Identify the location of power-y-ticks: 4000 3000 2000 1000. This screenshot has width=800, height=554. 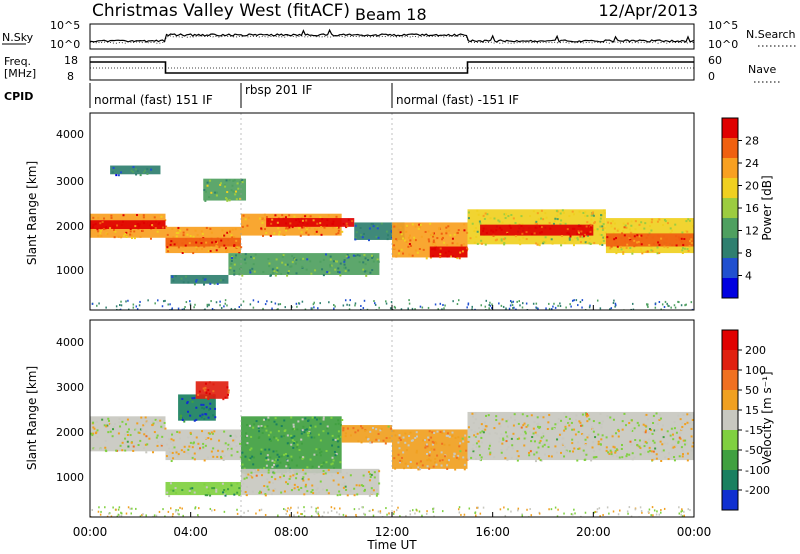
(70, 202).